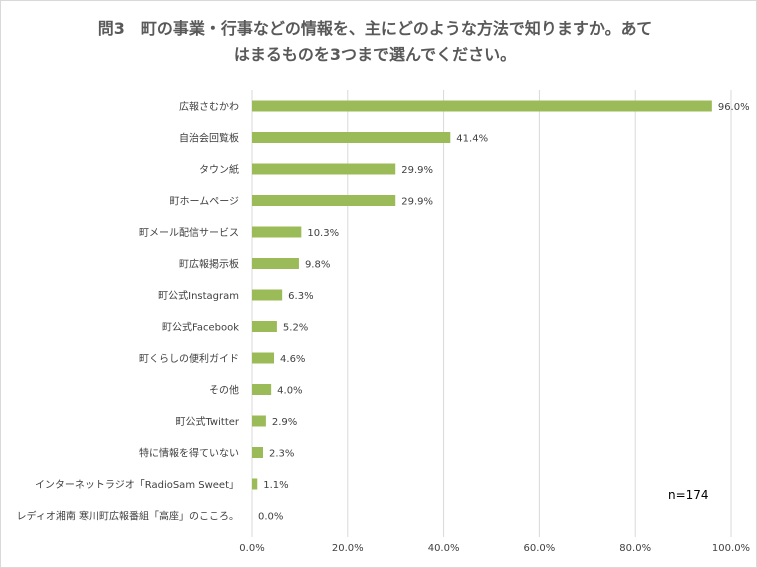 This screenshot has width=757, height=568. Describe the element at coordinates (205, 202) in the screenshot. I see `category-label: 町ホームページ` at that location.